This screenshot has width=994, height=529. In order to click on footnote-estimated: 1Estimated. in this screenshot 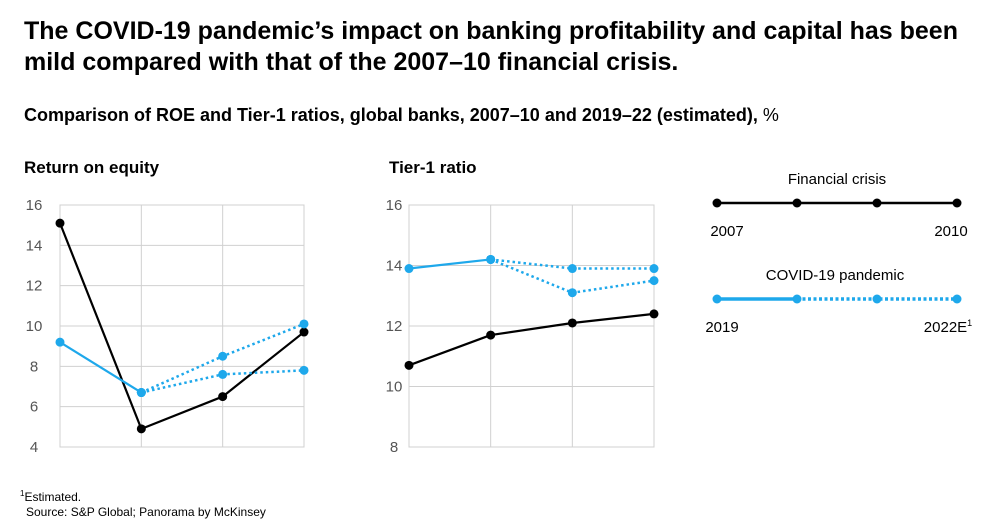, I will do `click(143, 495)`.